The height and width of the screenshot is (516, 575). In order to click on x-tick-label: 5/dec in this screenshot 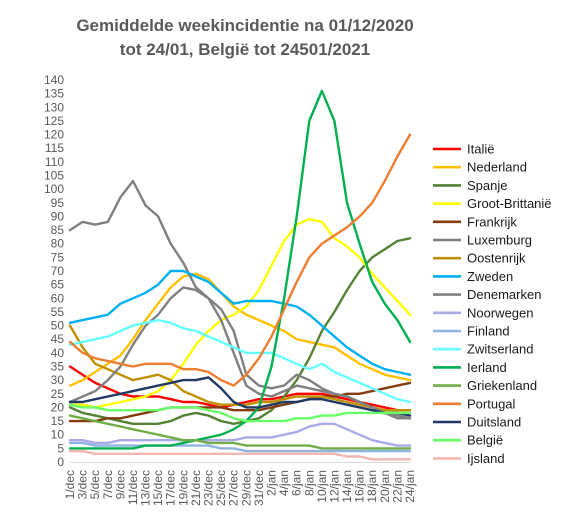, I will do `click(95, 484)`.